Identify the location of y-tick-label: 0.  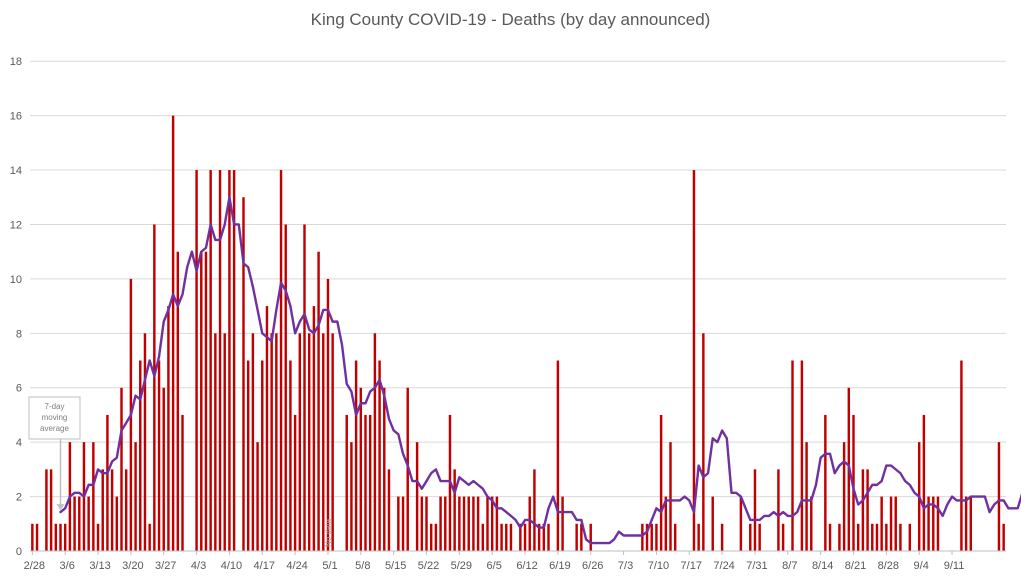
(19, 552).